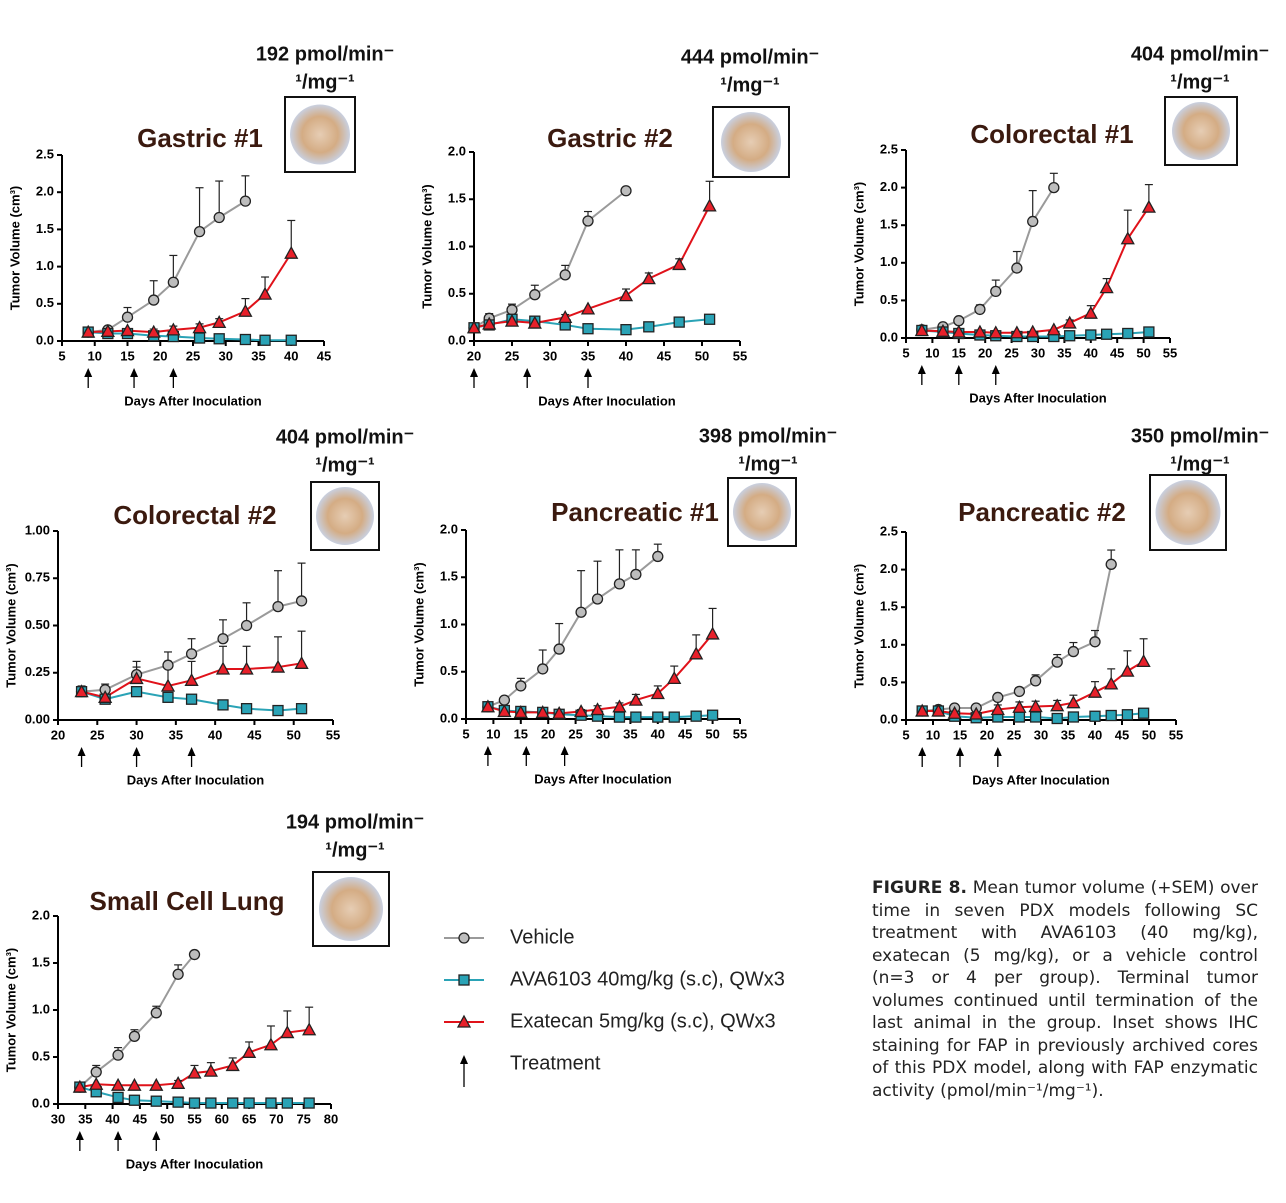 Image resolution: width=1286 pixels, height=1203 pixels. I want to click on caption-label: FIGURE 8., so click(919, 888).